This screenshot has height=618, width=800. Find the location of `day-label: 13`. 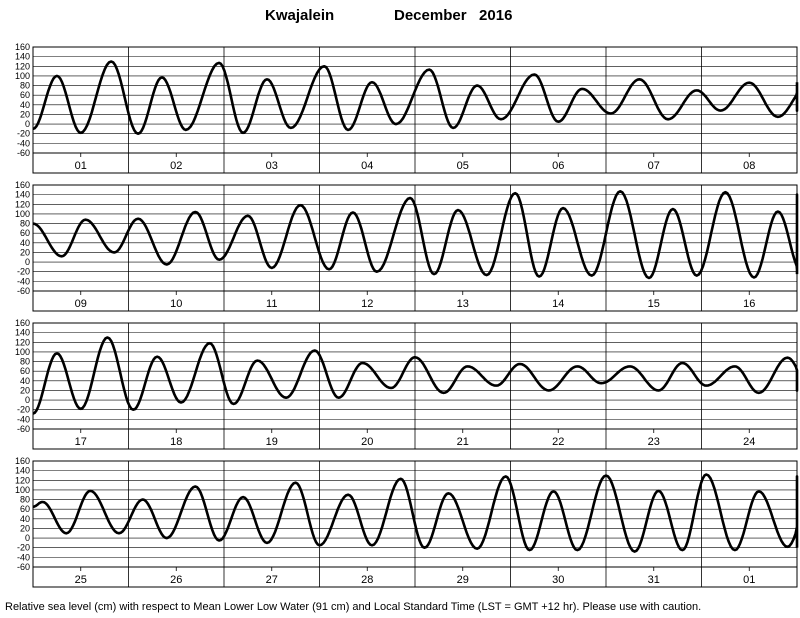

day-label: 13 is located at coordinates (463, 304).